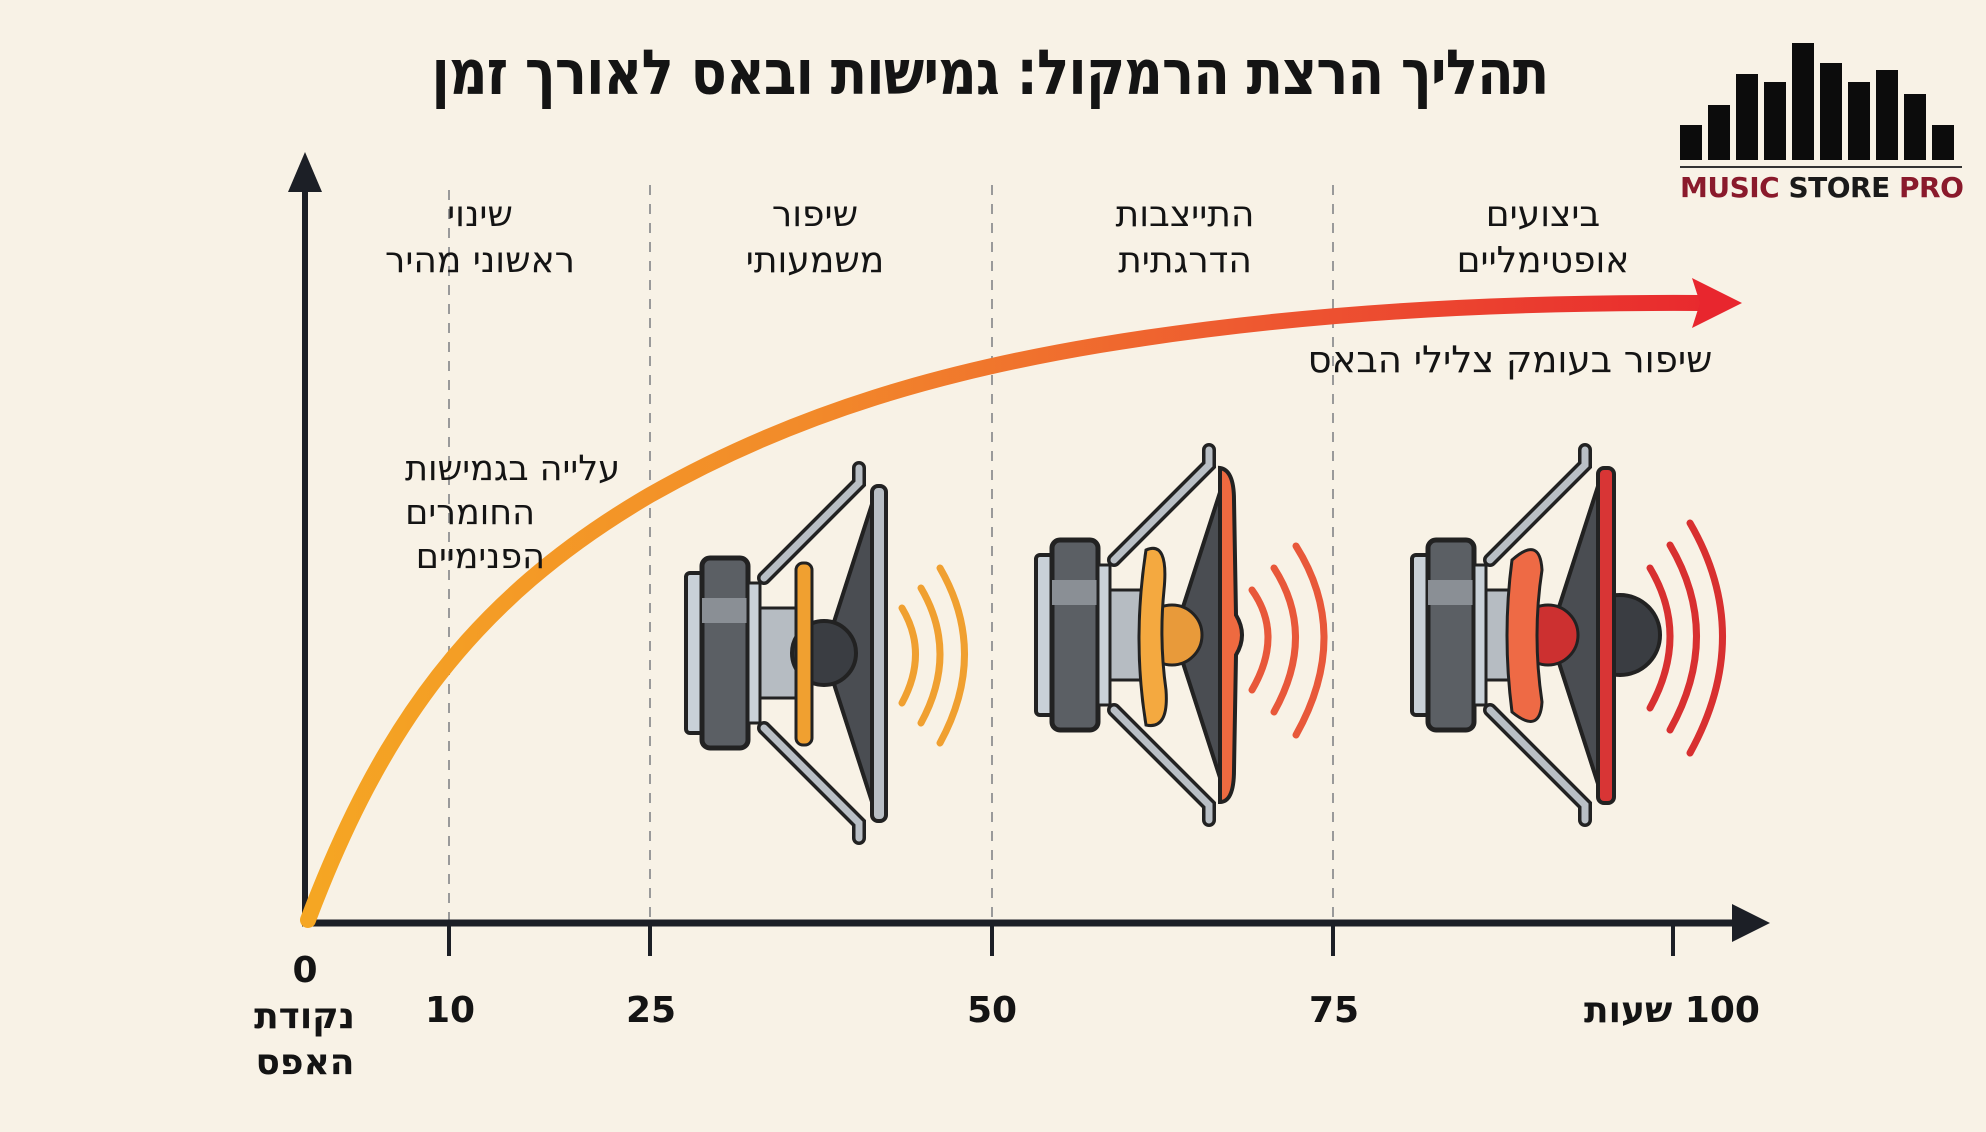  What do you see at coordinates (1751, 923) in the screenshot?
I see `x-axis-arrow-icon` at bounding box center [1751, 923].